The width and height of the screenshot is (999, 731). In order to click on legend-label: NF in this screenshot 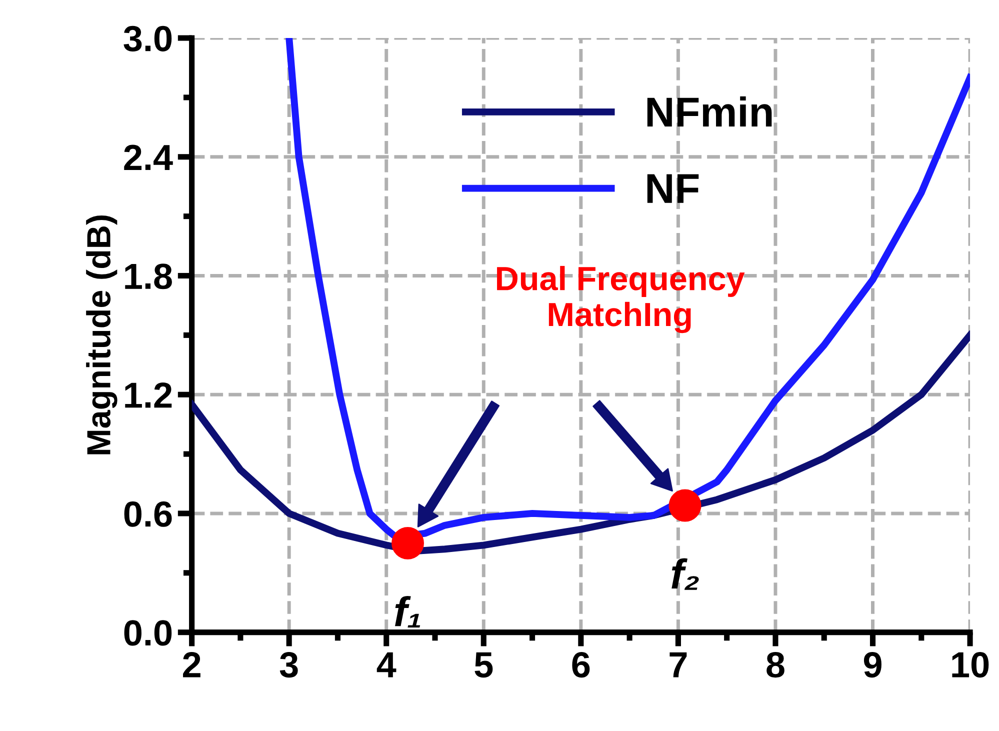, I will do `click(673, 188)`.